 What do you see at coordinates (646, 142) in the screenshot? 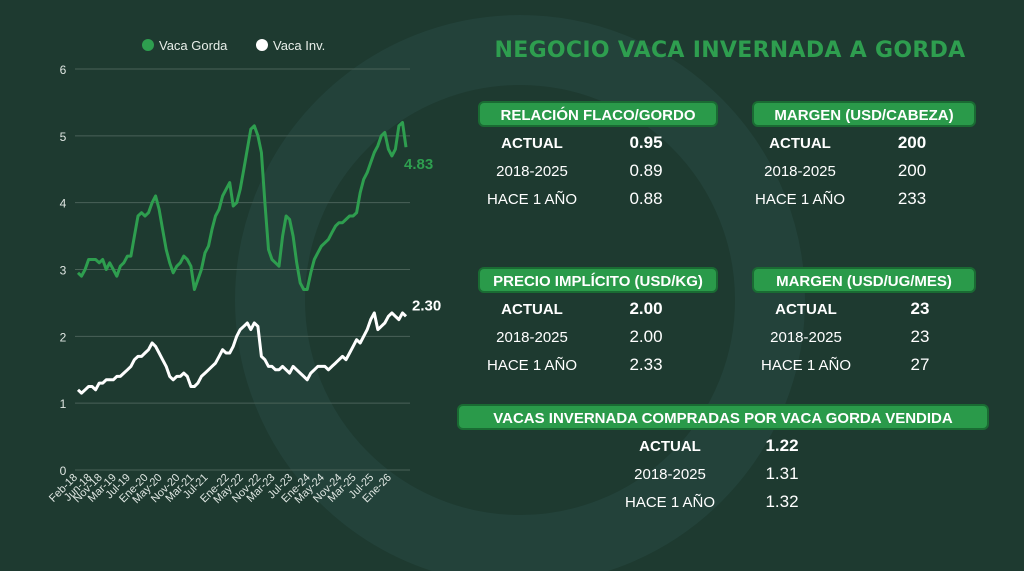
I see `row-value: 0.95` at bounding box center [646, 142].